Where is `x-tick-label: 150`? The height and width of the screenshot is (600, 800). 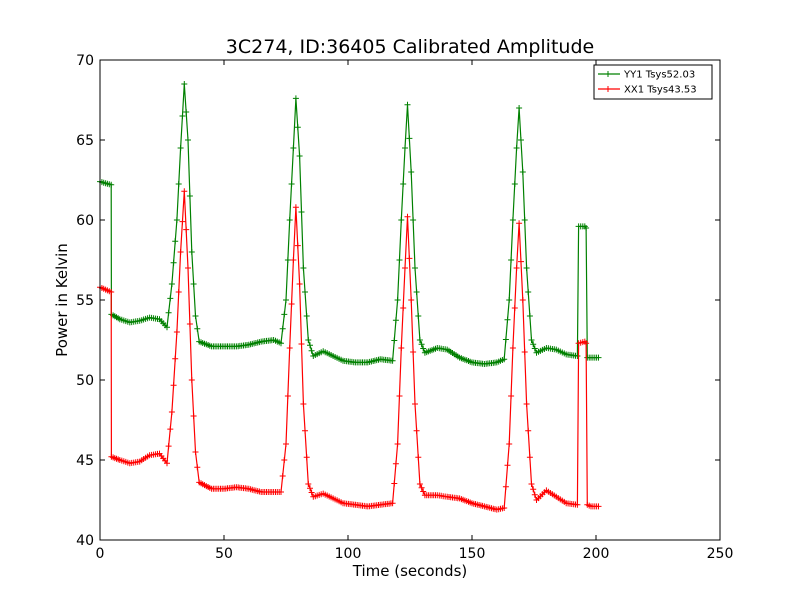 x-tick-label: 150 is located at coordinates (472, 554).